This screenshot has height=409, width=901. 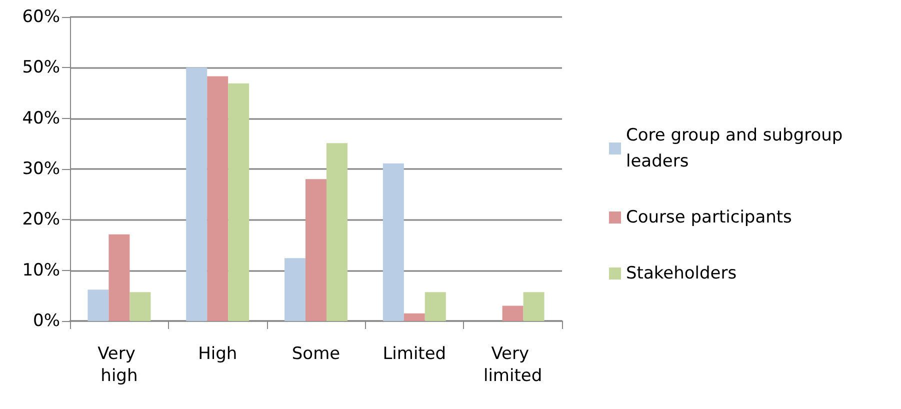 What do you see at coordinates (41, 68) in the screenshot?
I see `y-tick-label: 50%` at bounding box center [41, 68].